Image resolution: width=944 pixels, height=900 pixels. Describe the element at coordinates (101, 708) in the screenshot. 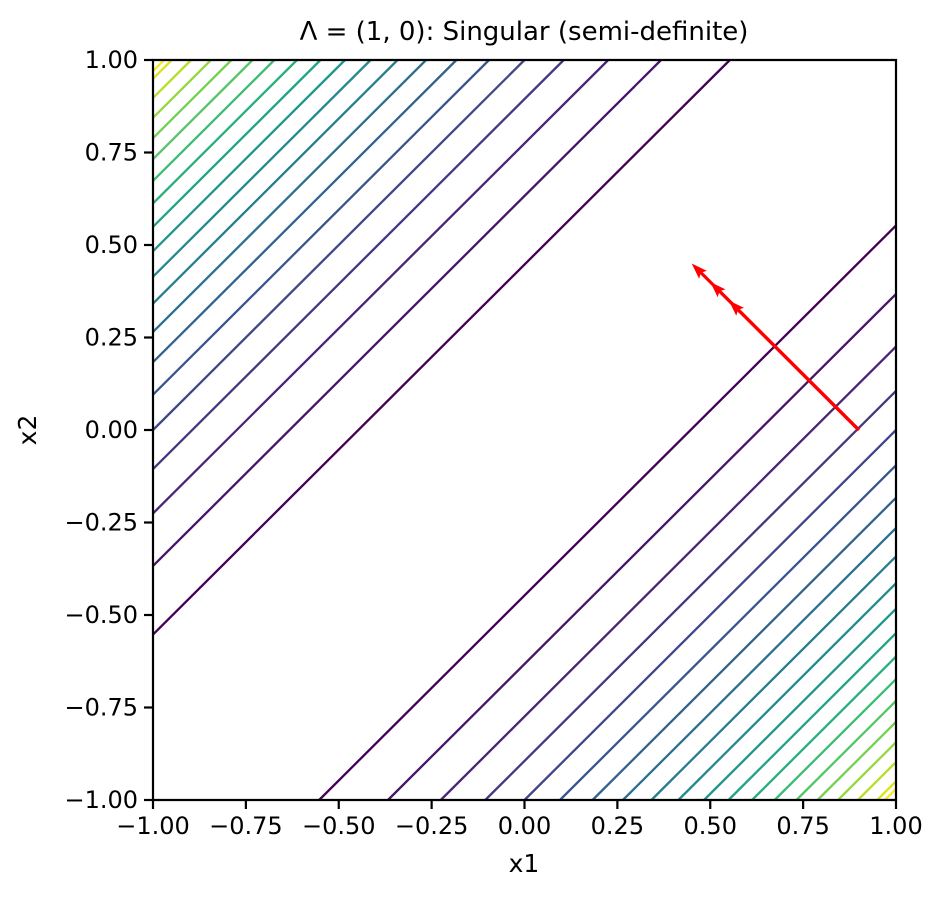

I see `y-tick-label: −0.75` at that location.